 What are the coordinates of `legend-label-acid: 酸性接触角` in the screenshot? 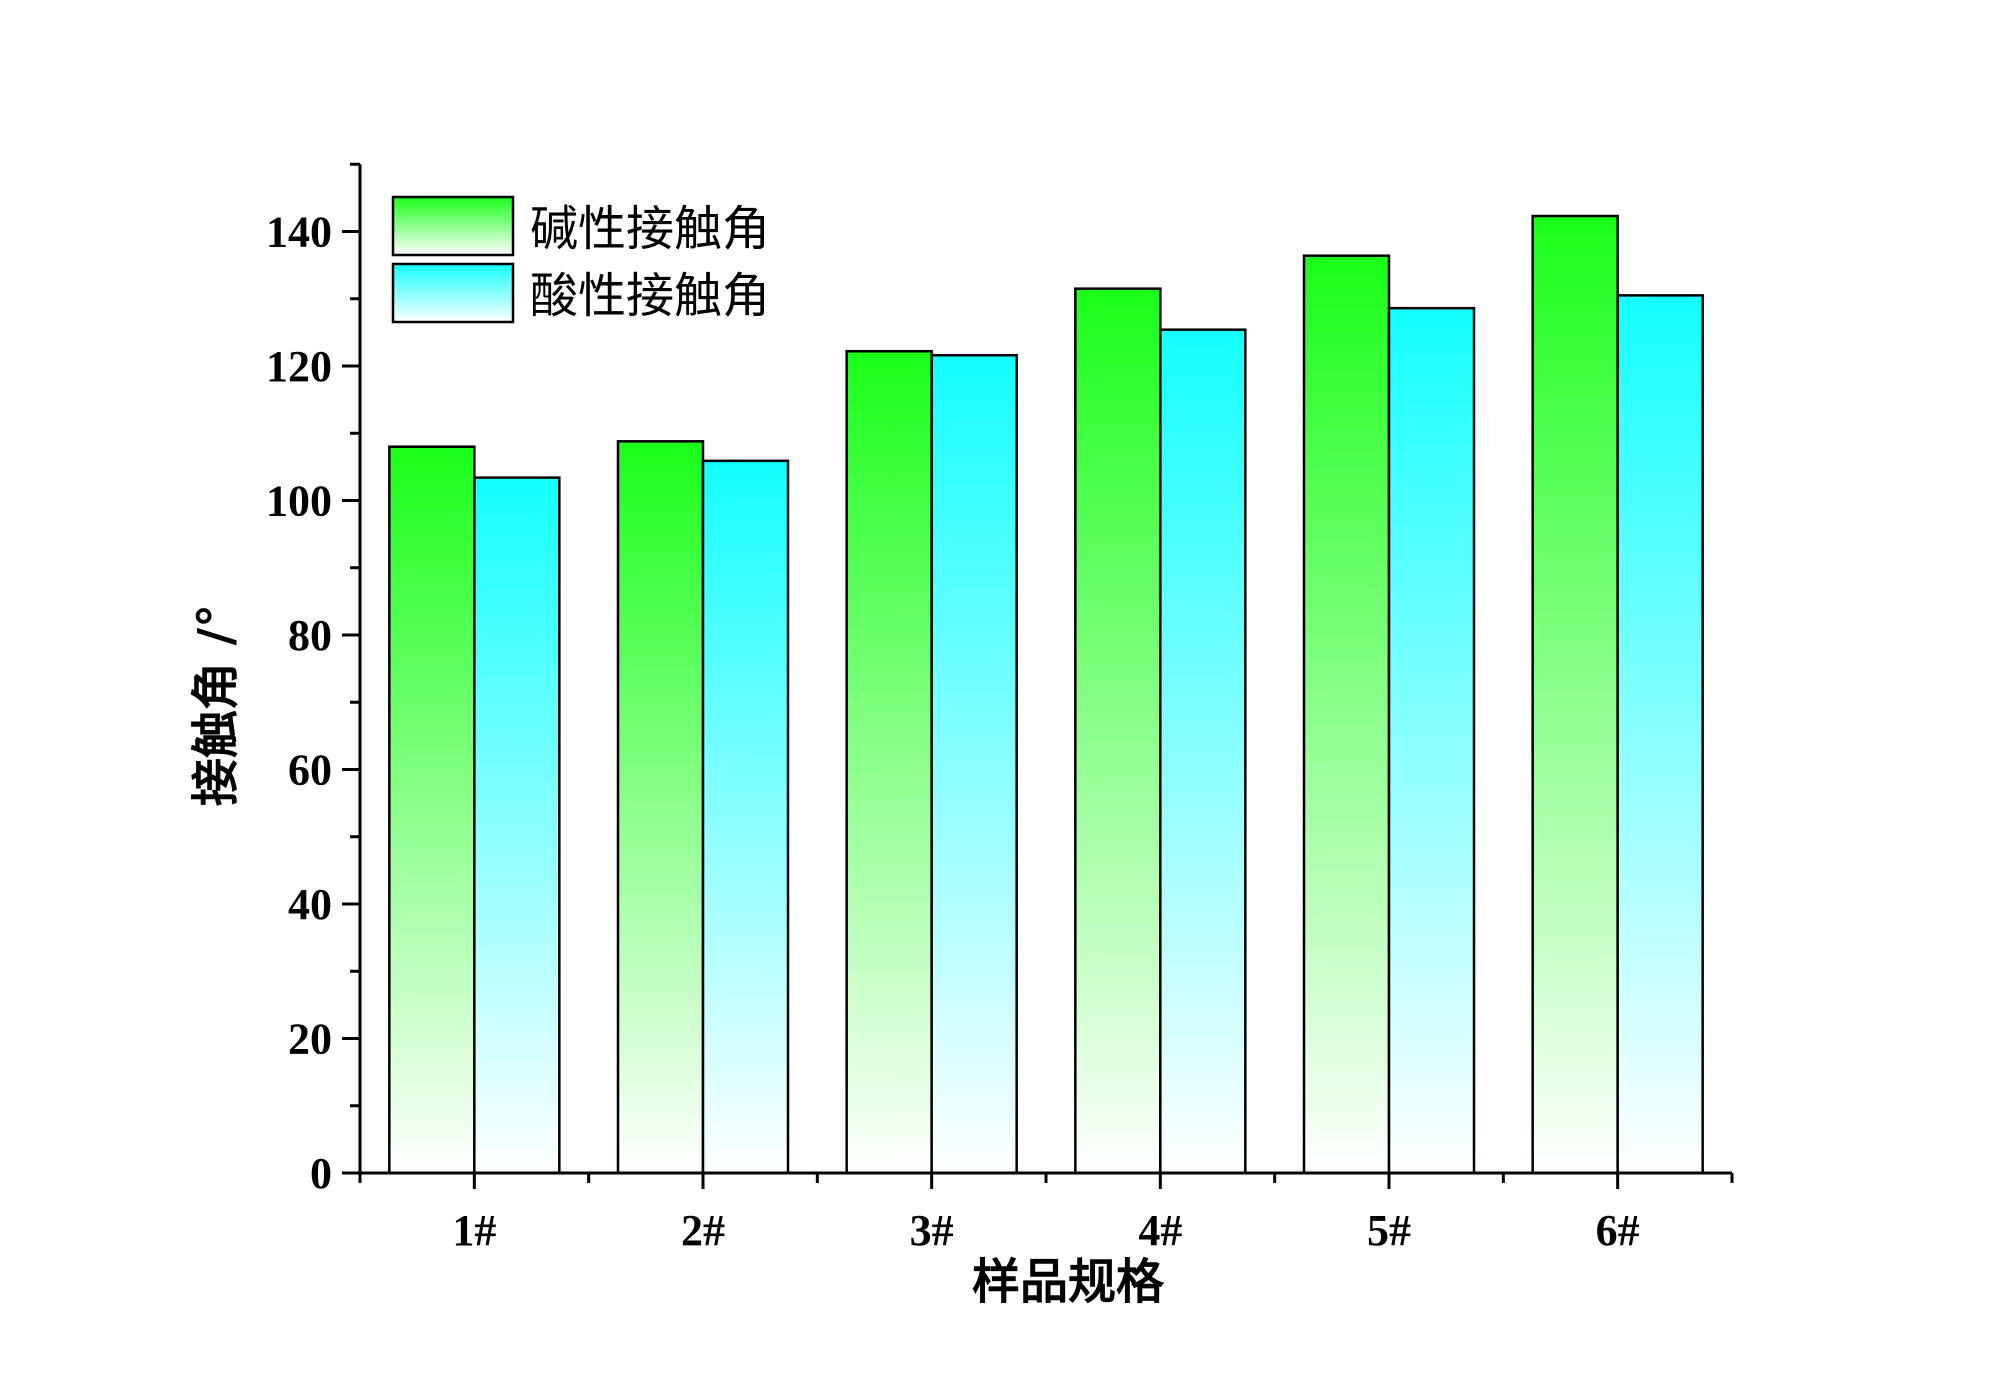 It's located at (650, 296).